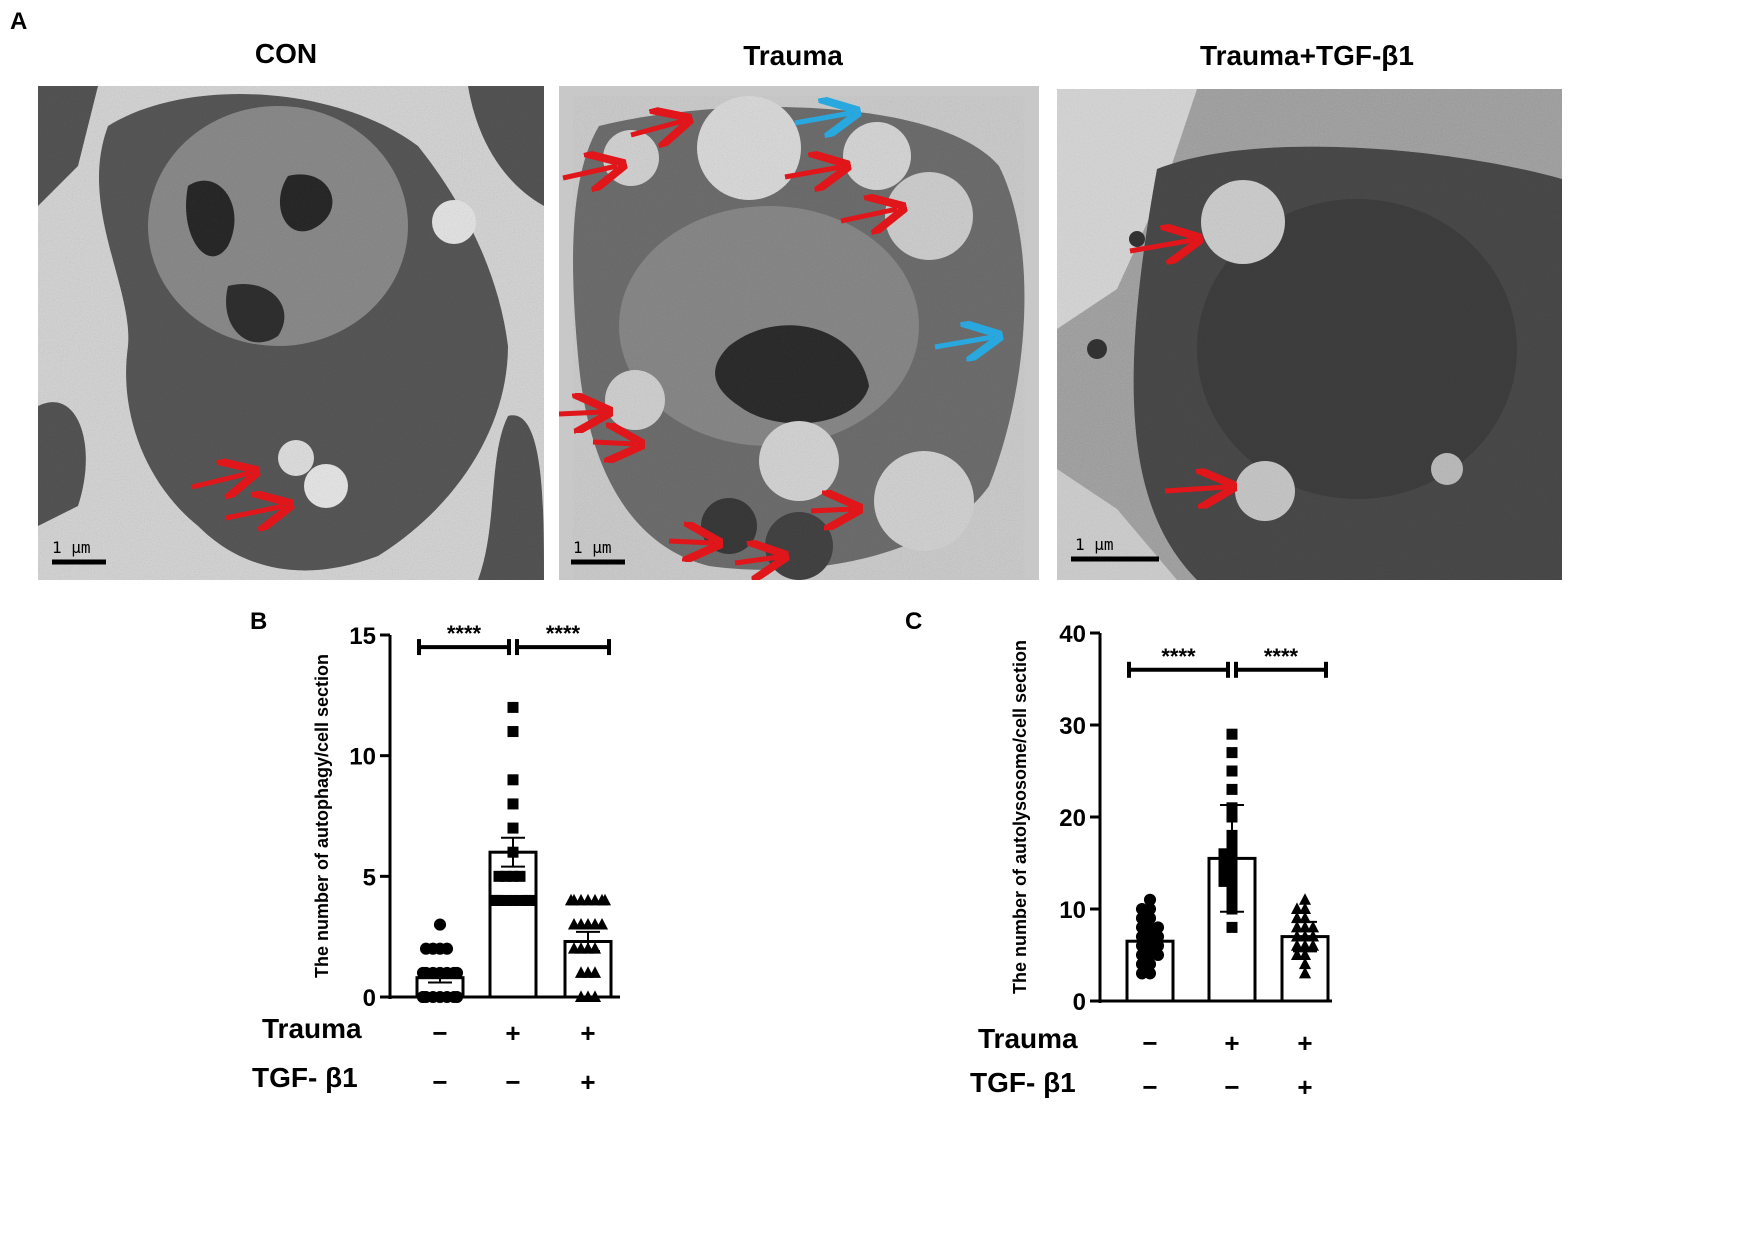  I want to click on micrograph-title-trauma-tgf: Trauma+TGF-β1, so click(1307, 55).